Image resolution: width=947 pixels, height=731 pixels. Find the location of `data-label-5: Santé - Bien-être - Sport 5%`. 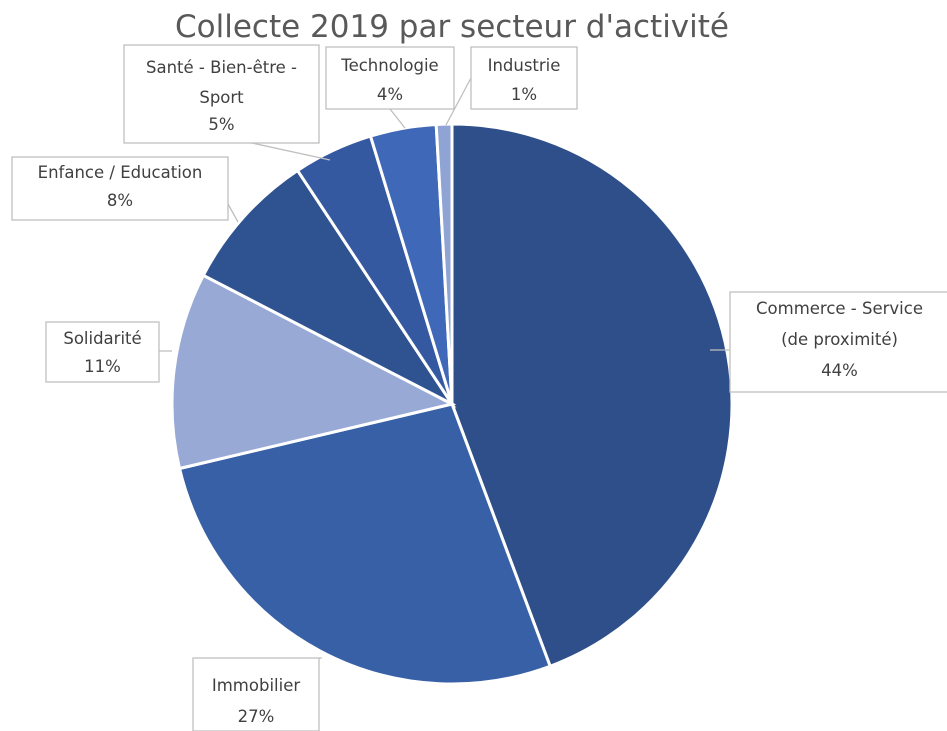

data-label-5: Santé - Bien-être - Sport 5% is located at coordinates (227, 102).